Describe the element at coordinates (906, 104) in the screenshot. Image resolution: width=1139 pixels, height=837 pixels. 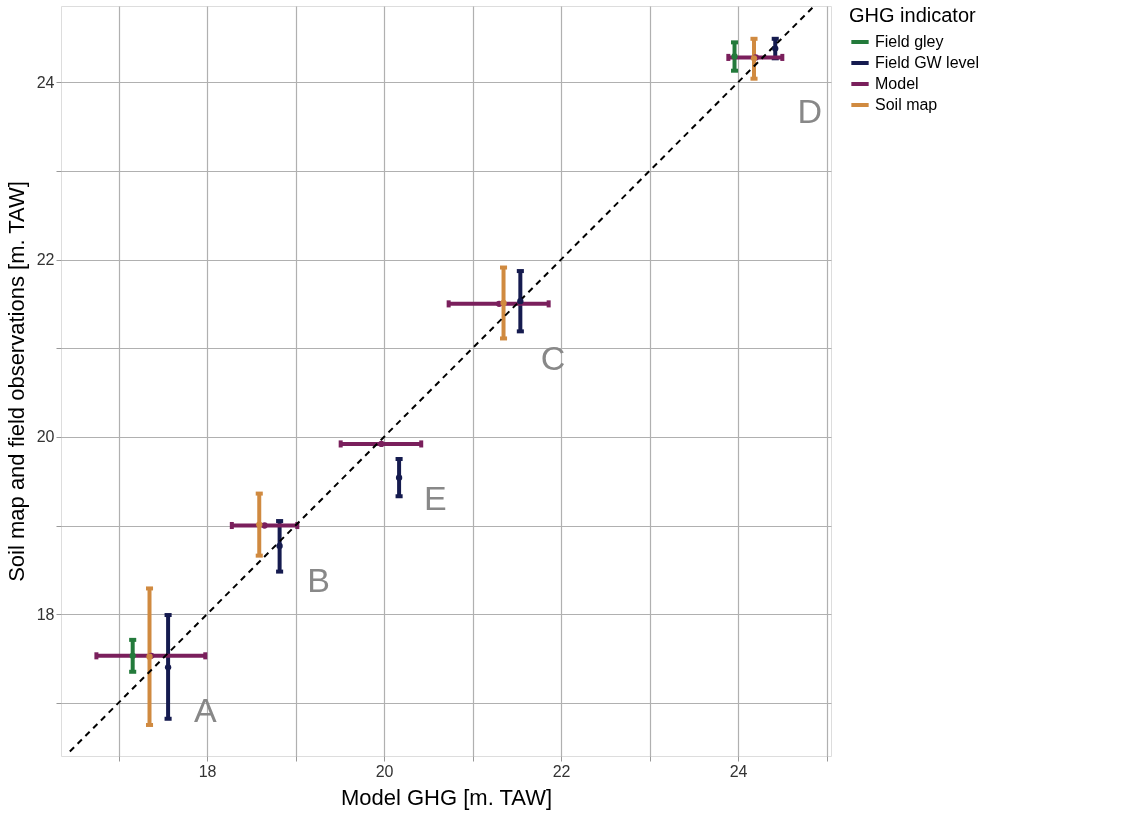
I see `legend-label: Soil map` at that location.